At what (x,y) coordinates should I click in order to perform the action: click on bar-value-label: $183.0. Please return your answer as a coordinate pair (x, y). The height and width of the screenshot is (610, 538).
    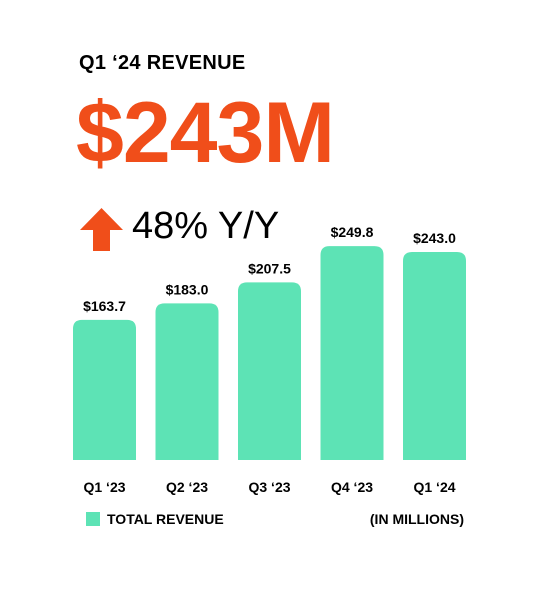
    Looking at the image, I should click on (187, 289).